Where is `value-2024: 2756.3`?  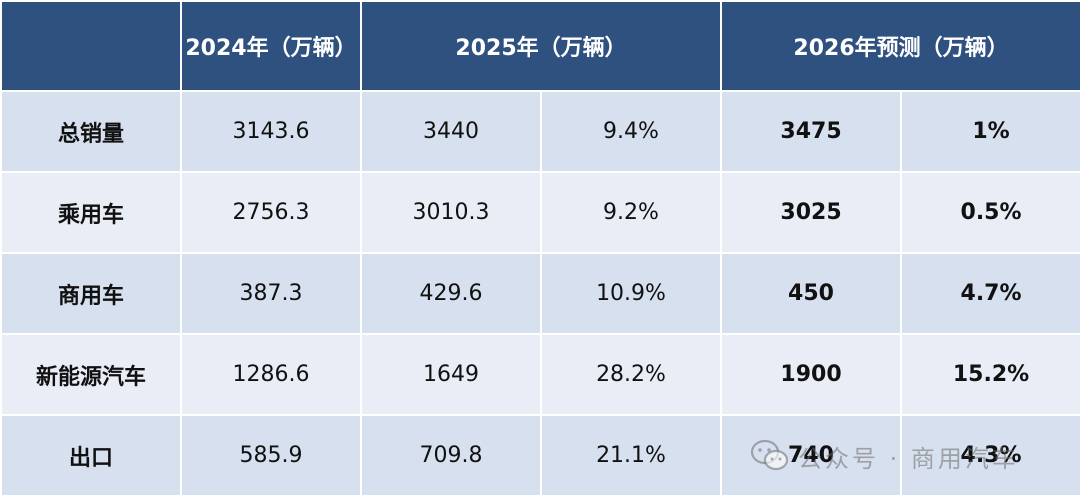 value-2024: 2756.3 is located at coordinates (271, 212).